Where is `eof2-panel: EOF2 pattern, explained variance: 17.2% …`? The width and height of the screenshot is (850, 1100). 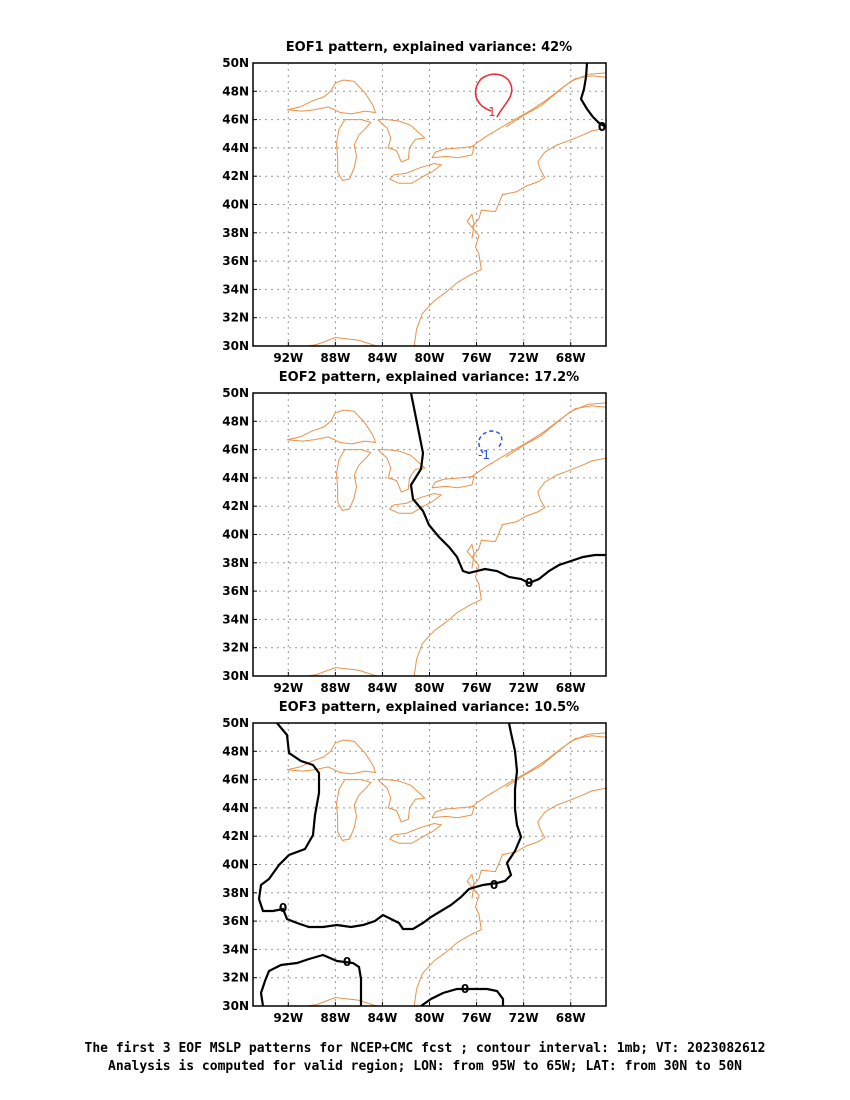 eof2-panel: EOF2 pattern, explained variance: 17.2% … is located at coordinates (414, 532).